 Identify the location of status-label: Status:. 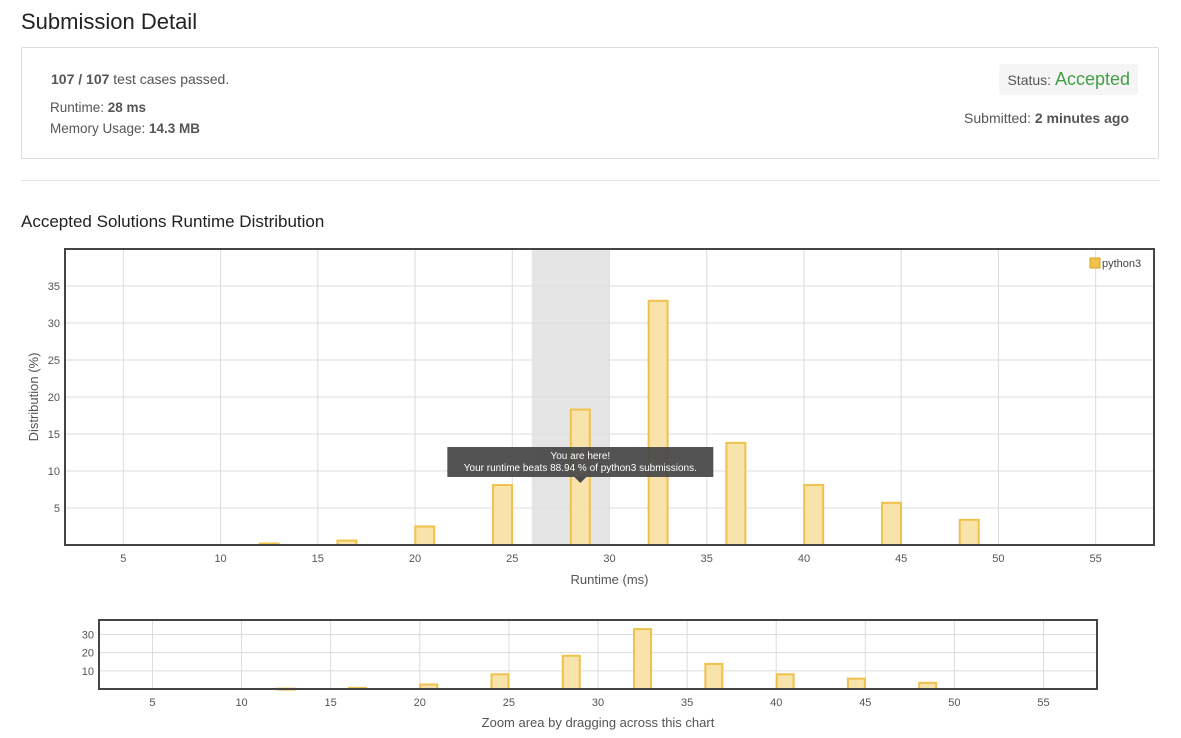
(1031, 80).